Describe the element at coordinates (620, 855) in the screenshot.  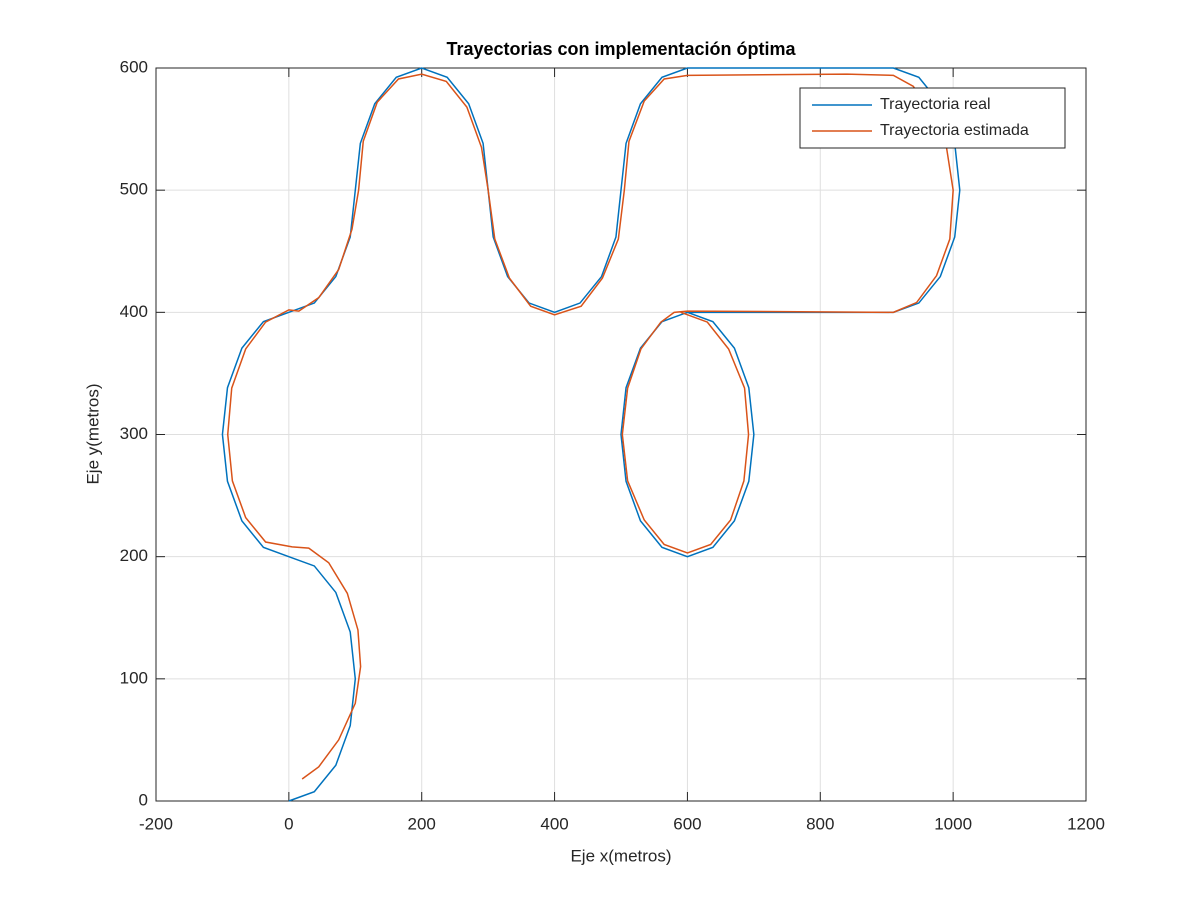
I see `x-axis-label: Eje x(metros)` at that location.